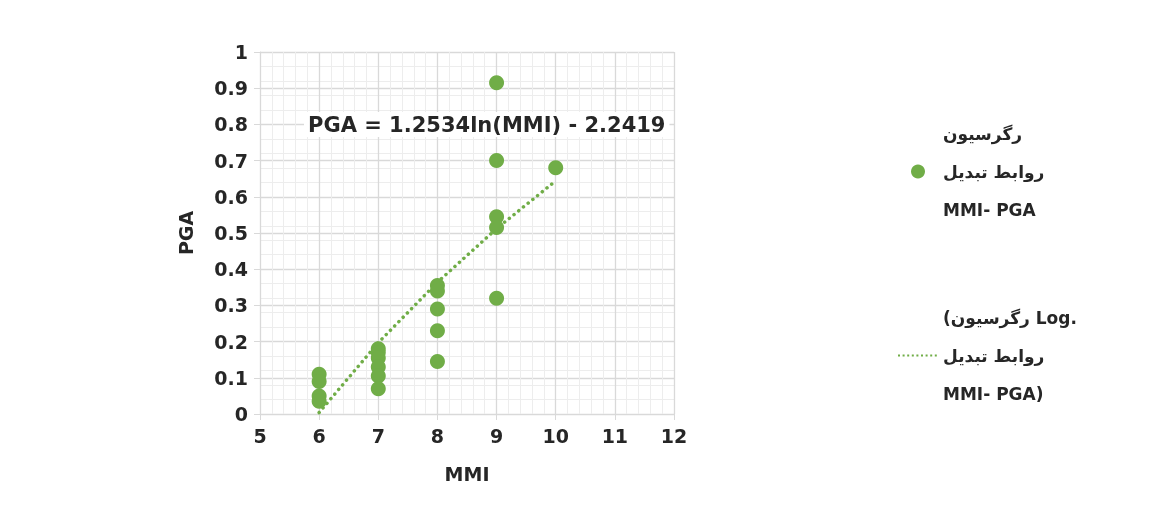 This screenshot has width=1166, height=527. I want to click on y-tick-label: 0.4, so click(231, 269).